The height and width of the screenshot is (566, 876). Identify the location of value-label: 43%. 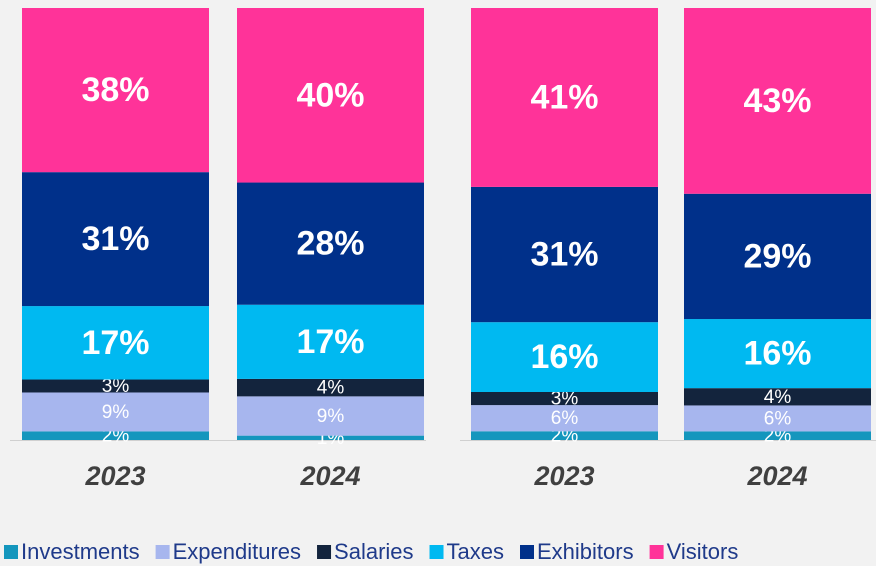
(777, 101).